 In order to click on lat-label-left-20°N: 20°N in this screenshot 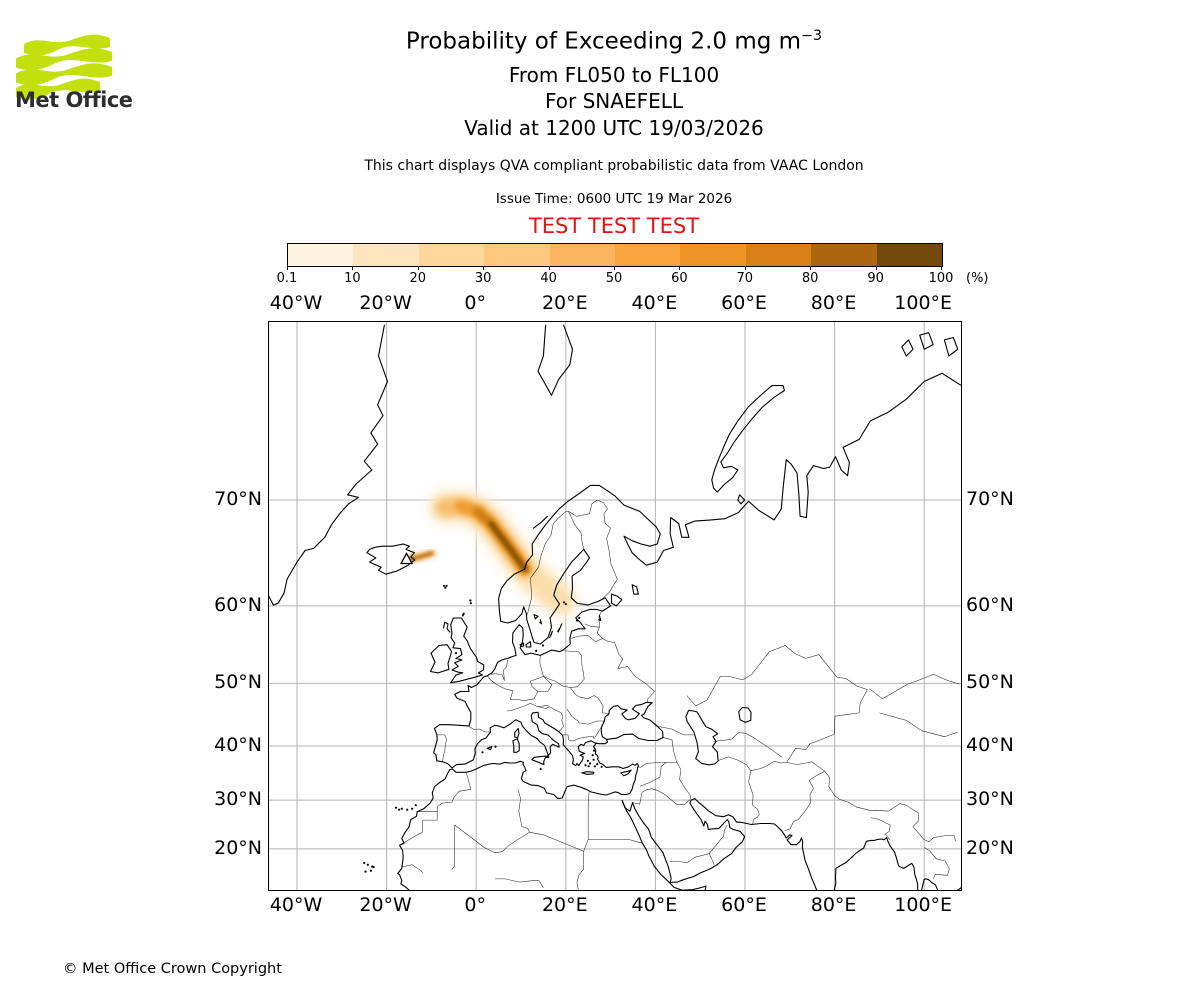, I will do `click(238, 847)`.